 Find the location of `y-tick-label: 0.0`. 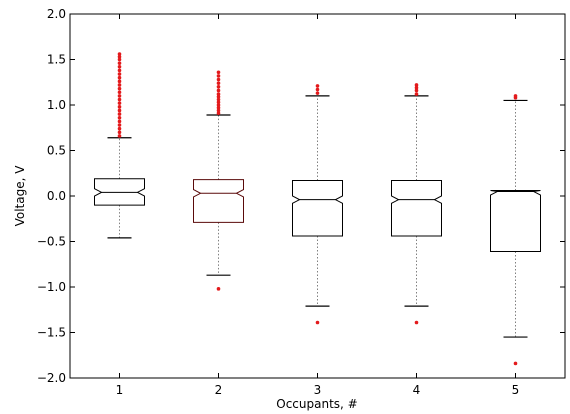

y-tick-label: 0.0 is located at coordinates (56, 196).